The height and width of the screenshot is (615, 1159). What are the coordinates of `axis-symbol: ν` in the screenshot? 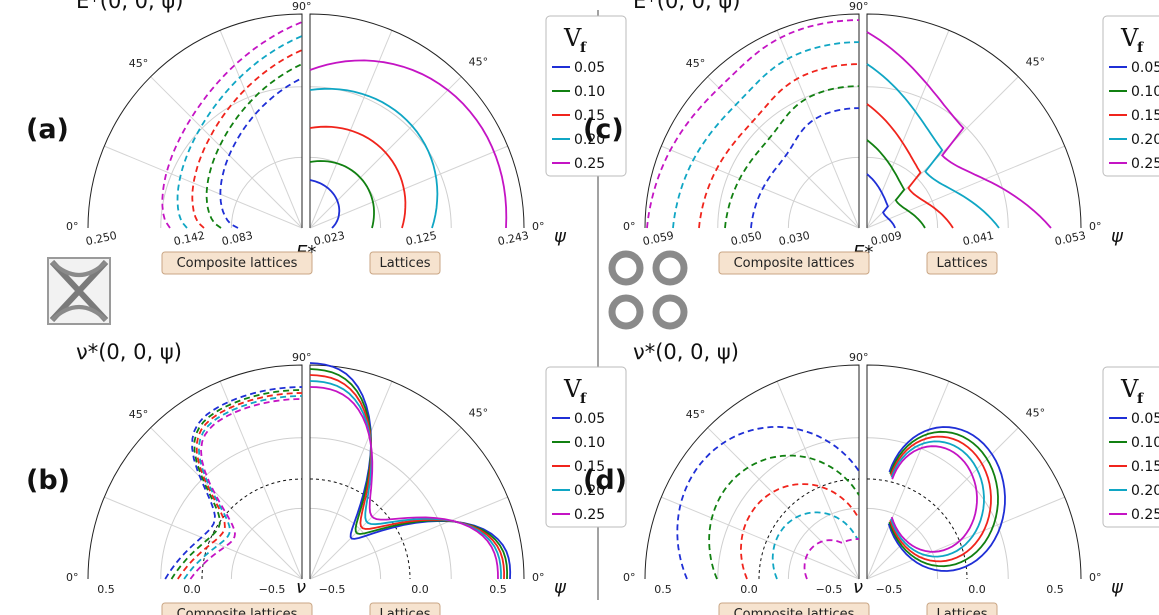 It's located at (301, 587).